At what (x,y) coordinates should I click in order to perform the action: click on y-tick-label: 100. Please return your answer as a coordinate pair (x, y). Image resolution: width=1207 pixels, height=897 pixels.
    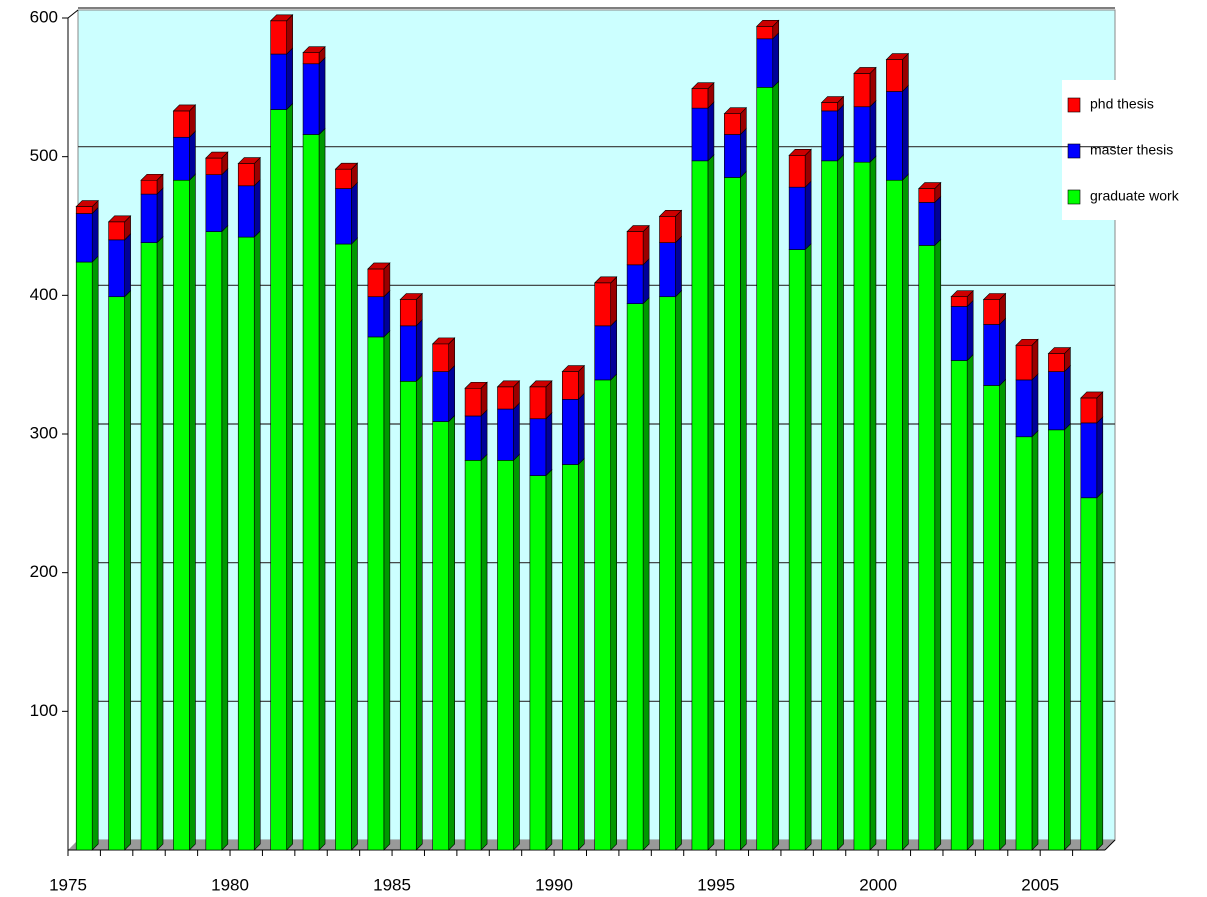
    Looking at the image, I should click on (44, 710).